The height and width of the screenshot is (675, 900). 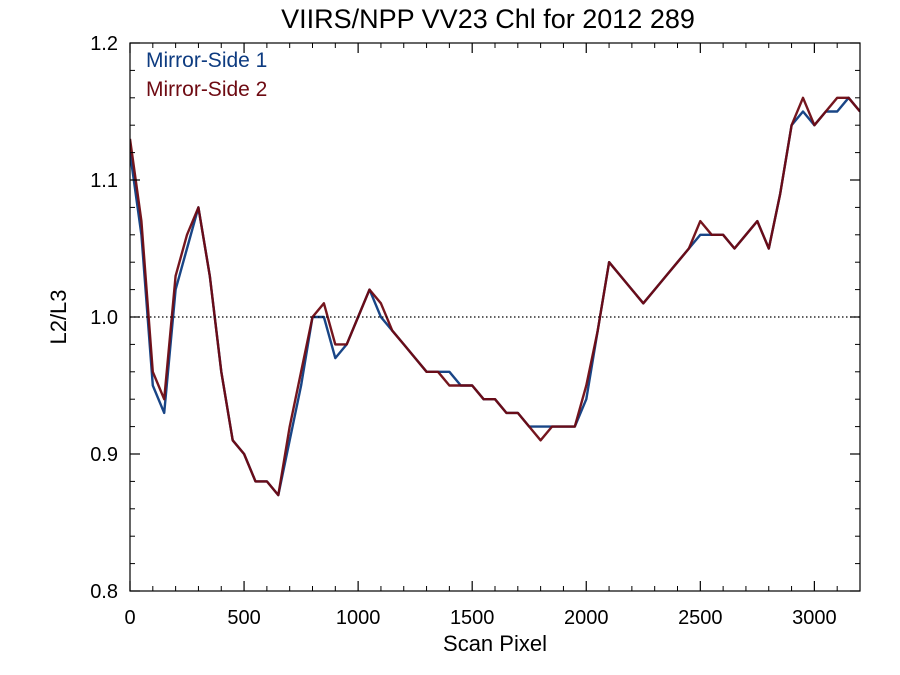 I want to click on x-tick-label: 3000, so click(x=814, y=618).